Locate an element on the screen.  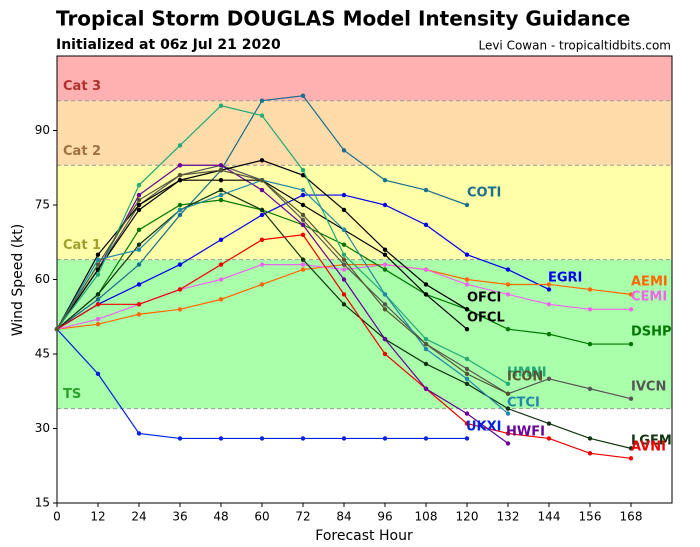
series-label: CTCI is located at coordinates (523, 403).